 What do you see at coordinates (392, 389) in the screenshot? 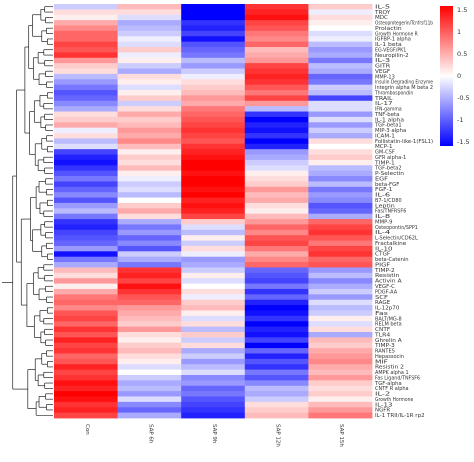
I see `row-label: CNTF R alpha` at bounding box center [392, 389].